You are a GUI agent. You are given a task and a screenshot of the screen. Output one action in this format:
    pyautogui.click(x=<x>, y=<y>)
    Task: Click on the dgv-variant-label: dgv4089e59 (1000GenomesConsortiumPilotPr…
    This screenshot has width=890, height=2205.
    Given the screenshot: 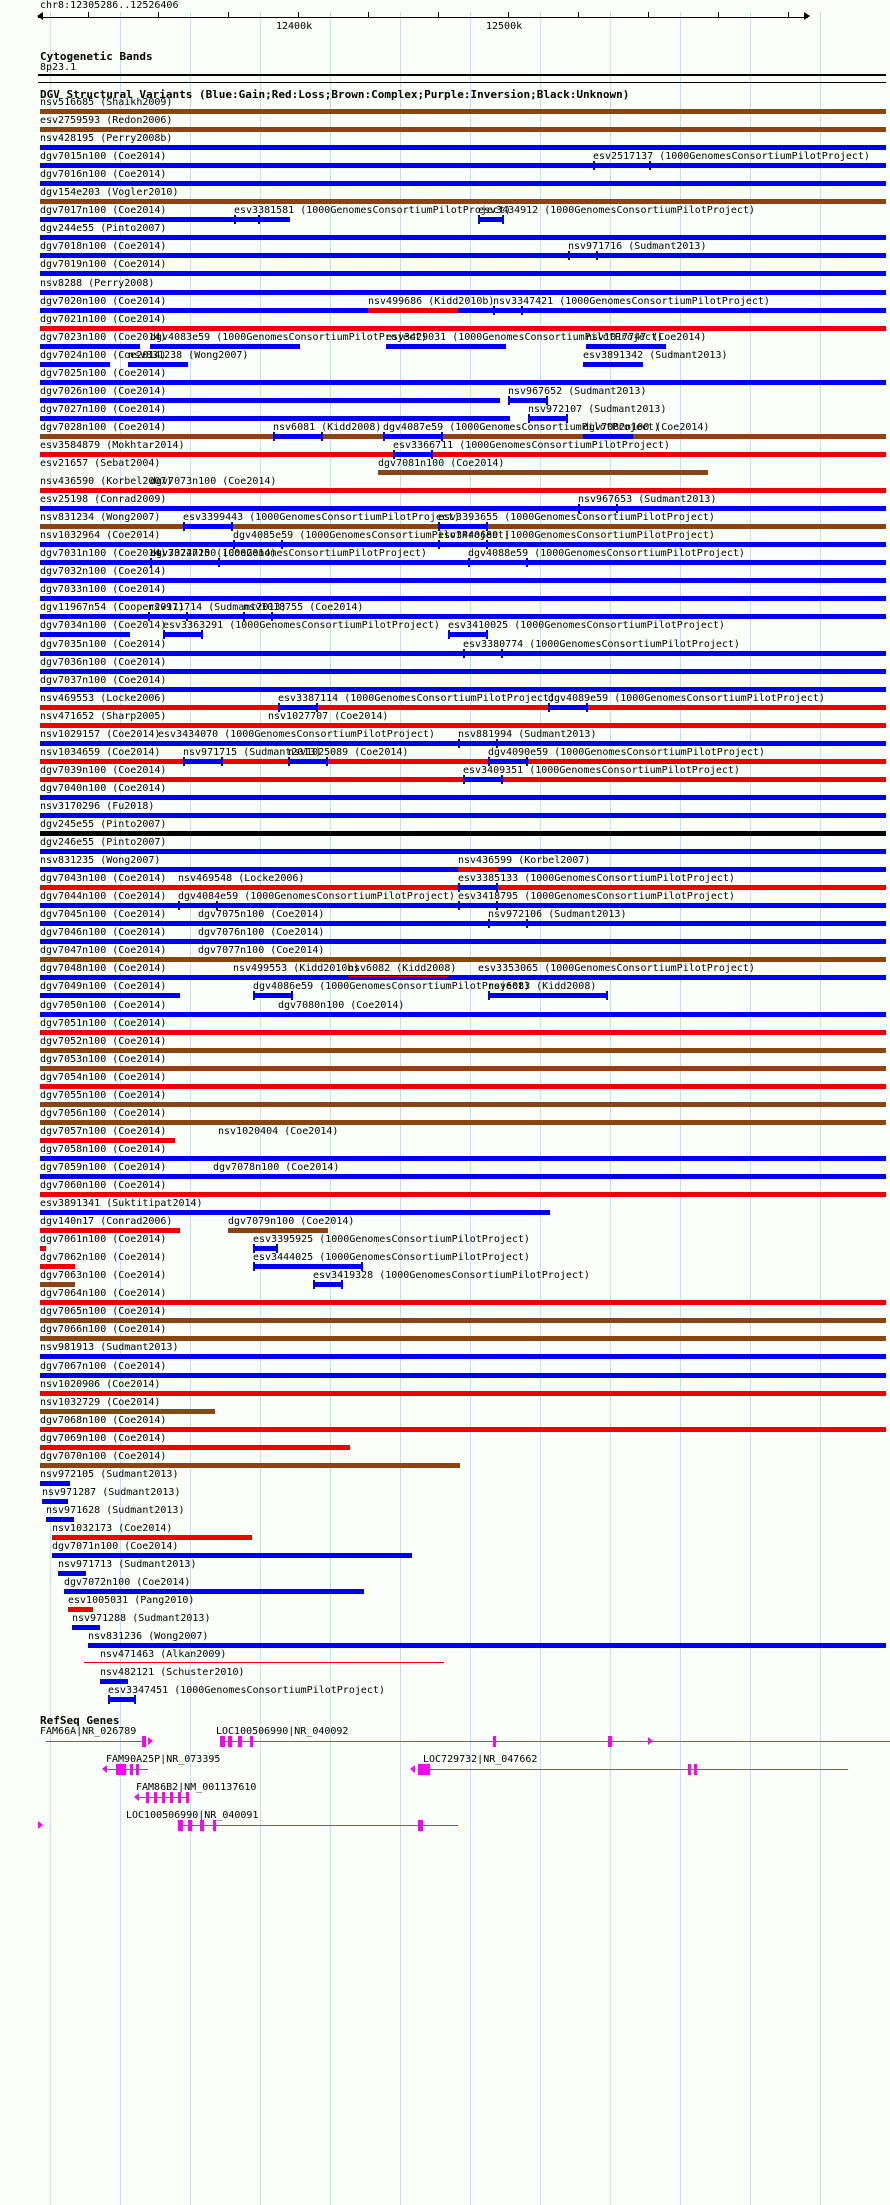 What is the action you would take?
    pyautogui.click(x=686, y=698)
    